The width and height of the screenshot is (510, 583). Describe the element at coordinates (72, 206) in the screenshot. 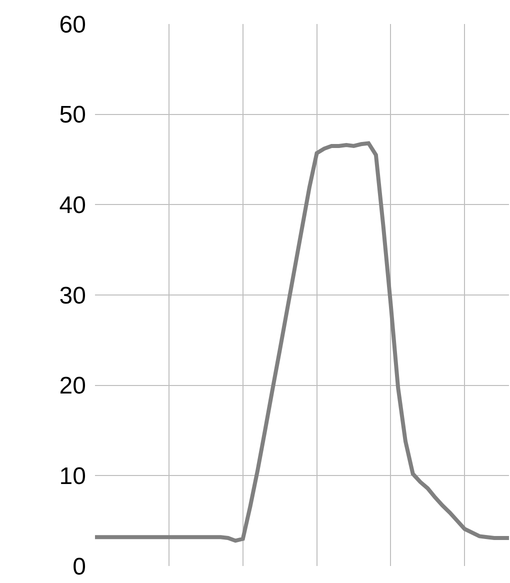

I see `y-tick-label: 40` at that location.